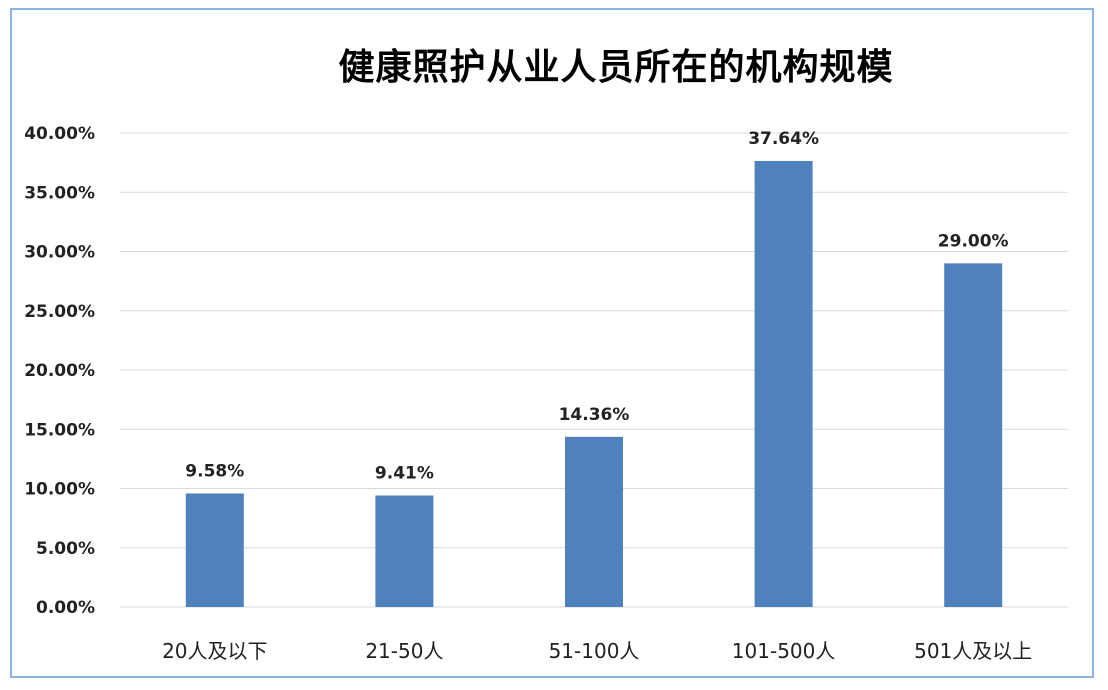 This screenshot has height=690, width=1108. What do you see at coordinates (594, 415) in the screenshot?
I see `data-label: 14.36%` at bounding box center [594, 415].